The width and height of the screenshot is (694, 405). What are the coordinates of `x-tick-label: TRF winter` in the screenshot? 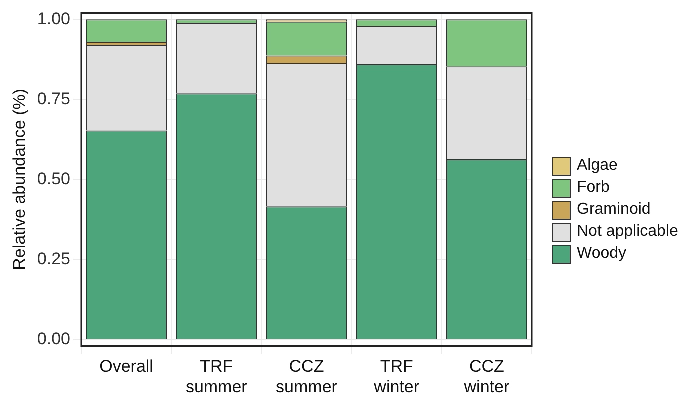 It's located at (396, 376).